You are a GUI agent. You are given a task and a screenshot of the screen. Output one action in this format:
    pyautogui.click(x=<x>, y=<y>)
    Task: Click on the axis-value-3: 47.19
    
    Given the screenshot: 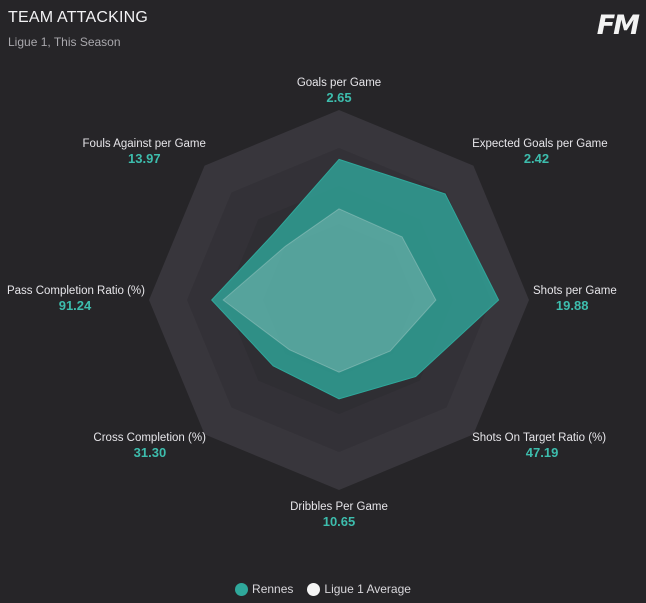 What is the action you would take?
    pyautogui.click(x=542, y=452)
    